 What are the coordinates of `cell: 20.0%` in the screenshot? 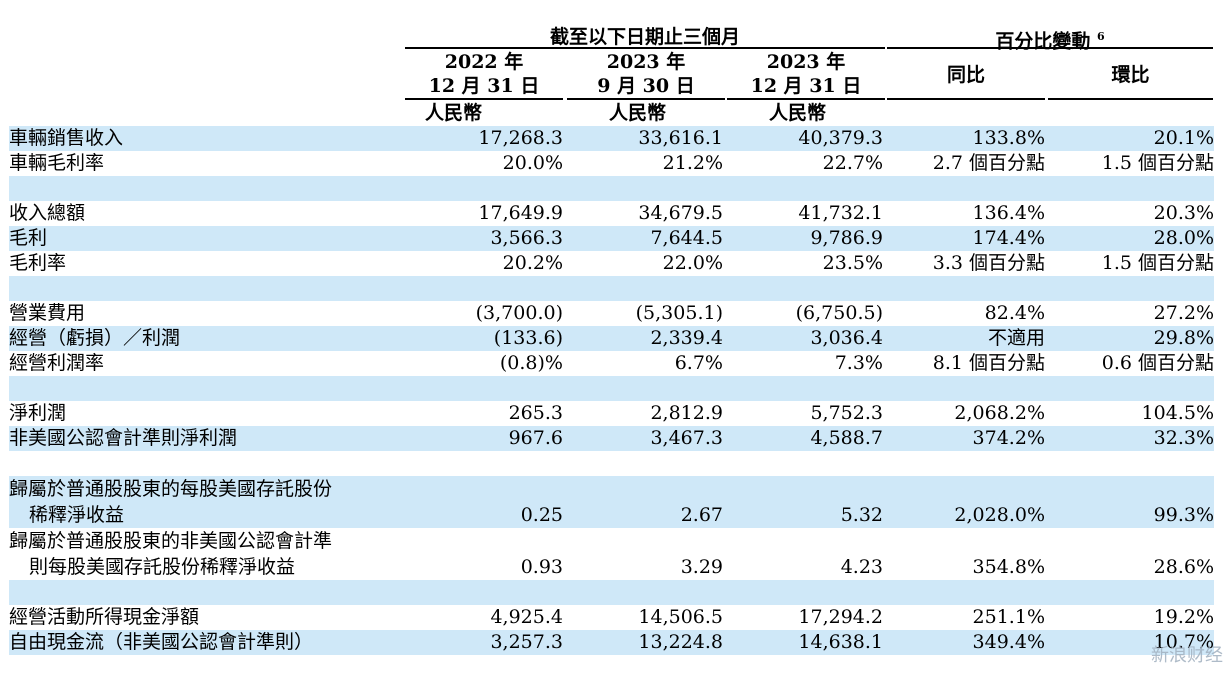 It's located at (532, 163).